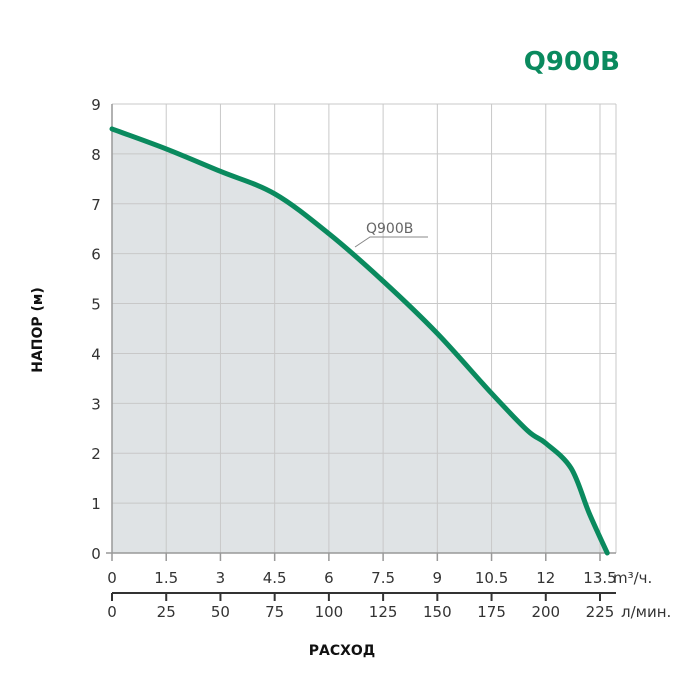 The image size is (700, 689). I want to click on x-tick-label: 4.5, so click(275, 578).